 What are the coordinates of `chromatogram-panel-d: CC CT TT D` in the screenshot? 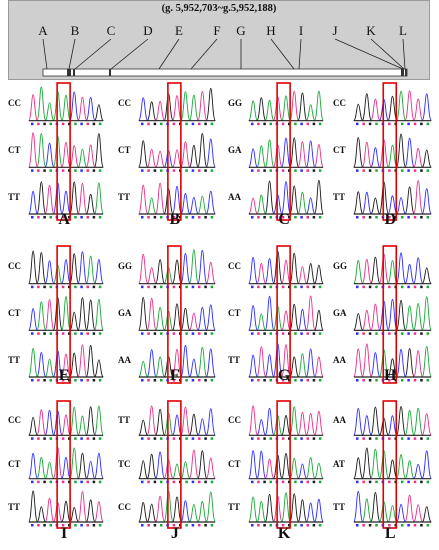 It's located at (381, 160).